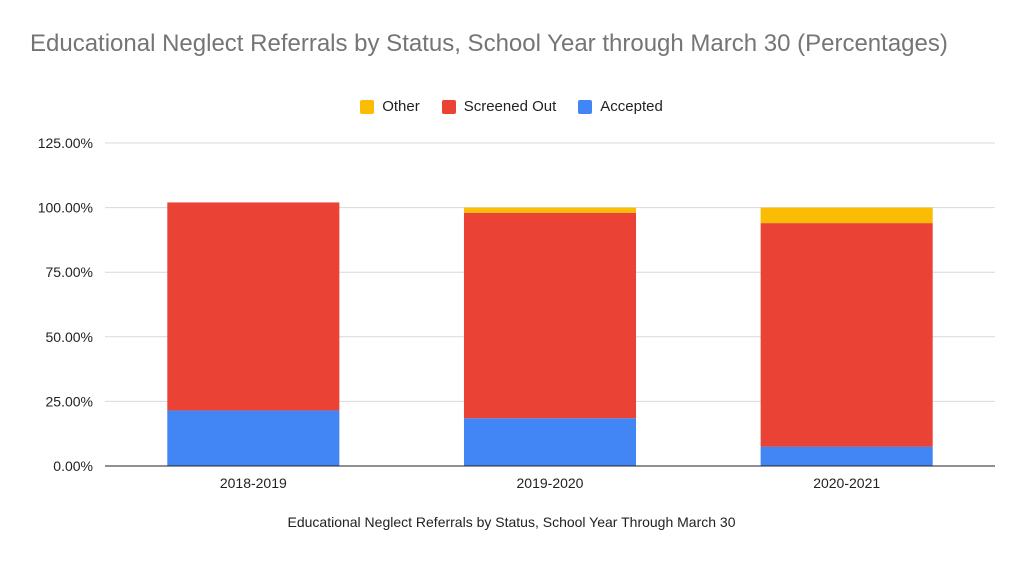 The height and width of the screenshot is (564, 1023). I want to click on y-tick-label: 0.00%, so click(73, 466).